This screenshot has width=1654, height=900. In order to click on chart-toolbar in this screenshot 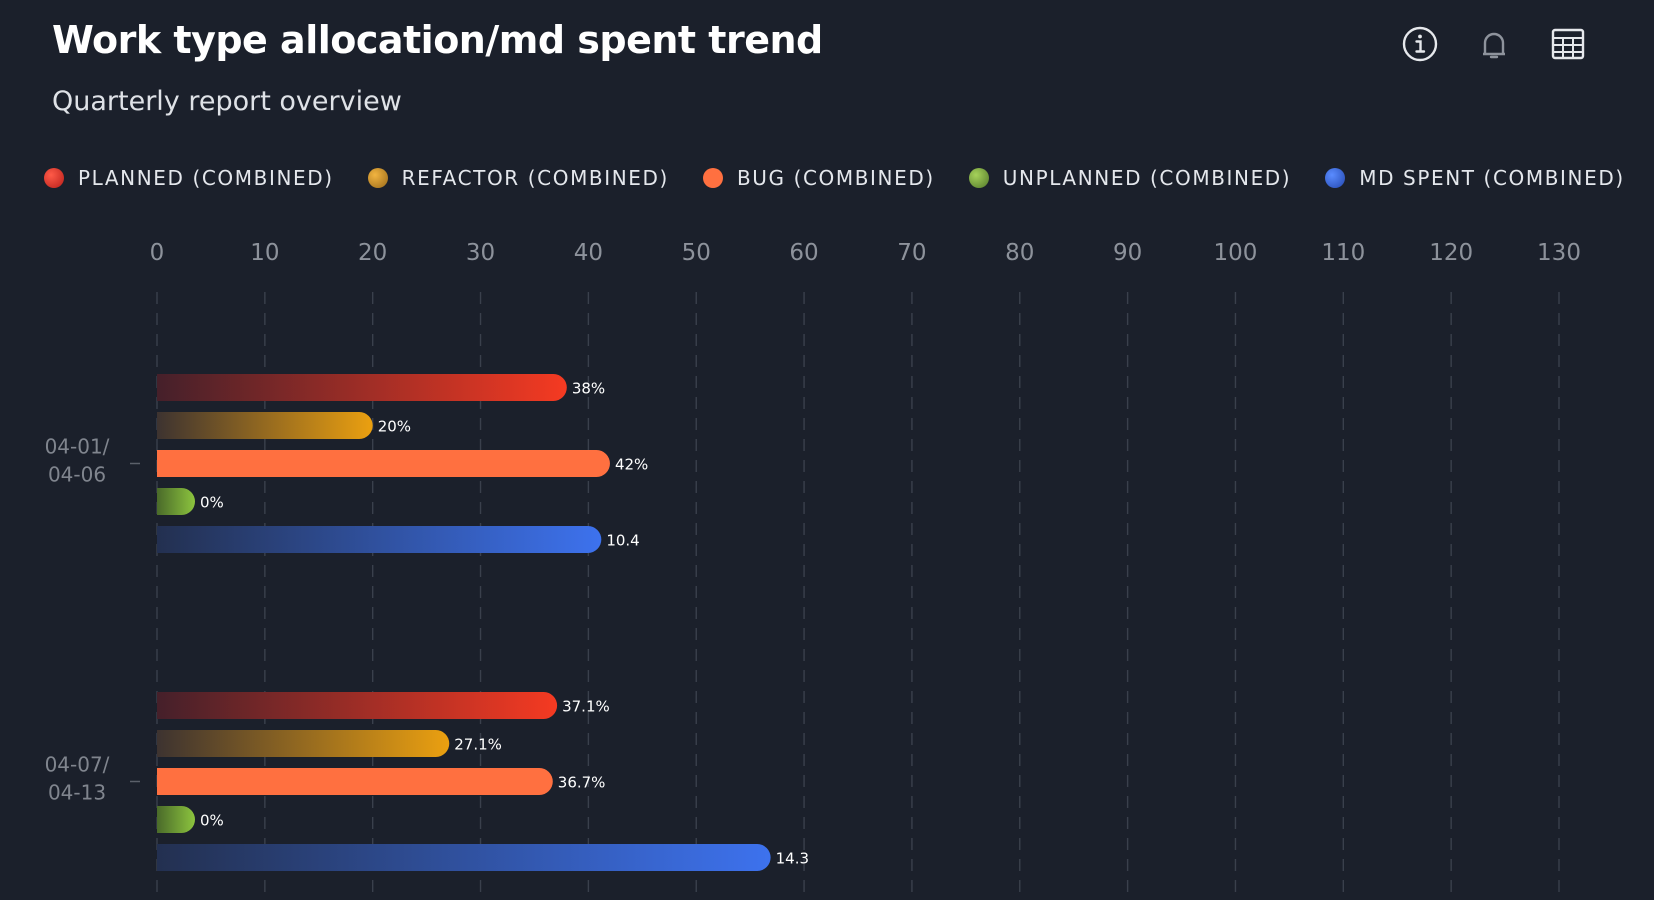, I will do `click(1494, 44)`.